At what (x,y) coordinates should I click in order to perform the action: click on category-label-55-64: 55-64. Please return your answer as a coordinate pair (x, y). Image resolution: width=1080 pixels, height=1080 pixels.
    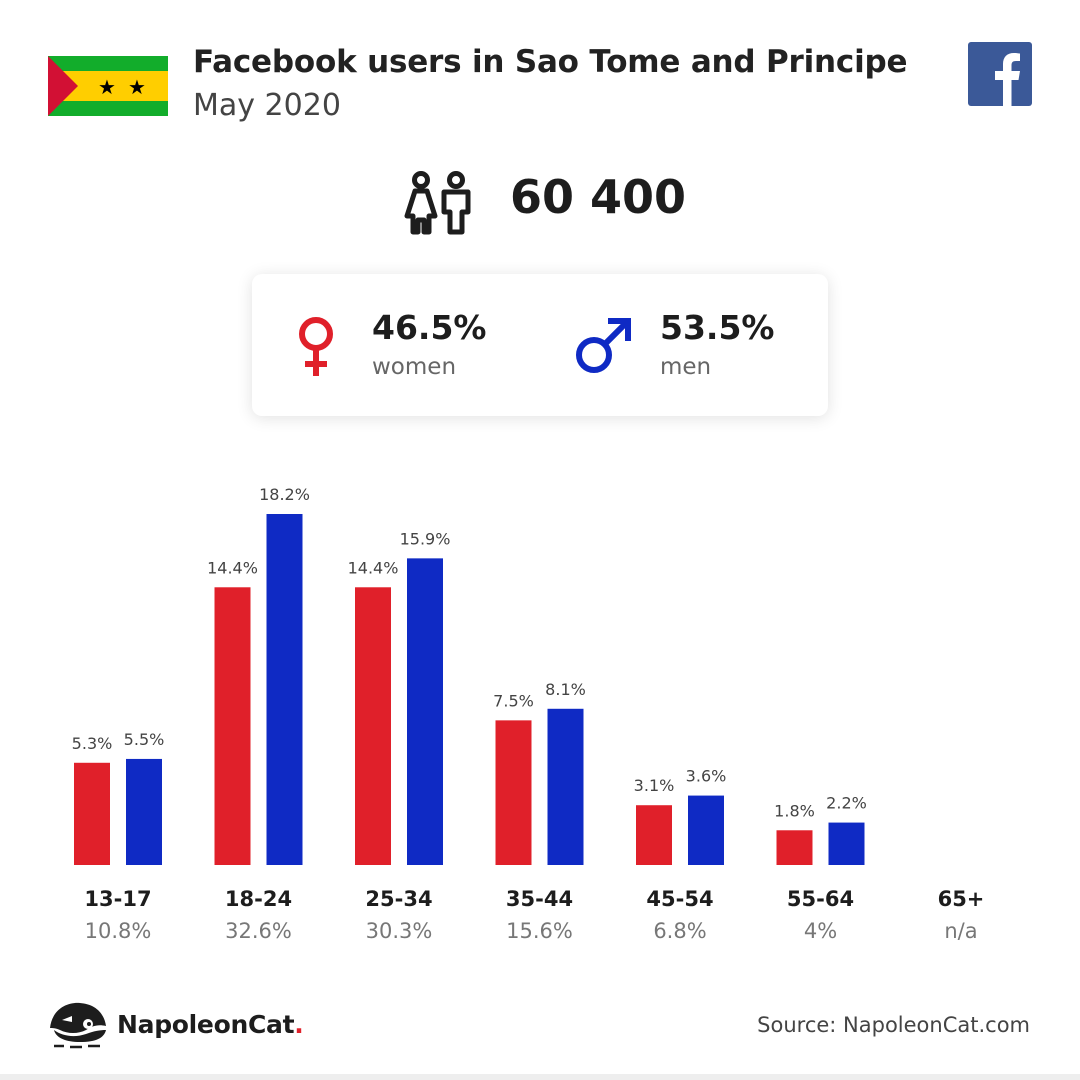
    Looking at the image, I should click on (820, 899).